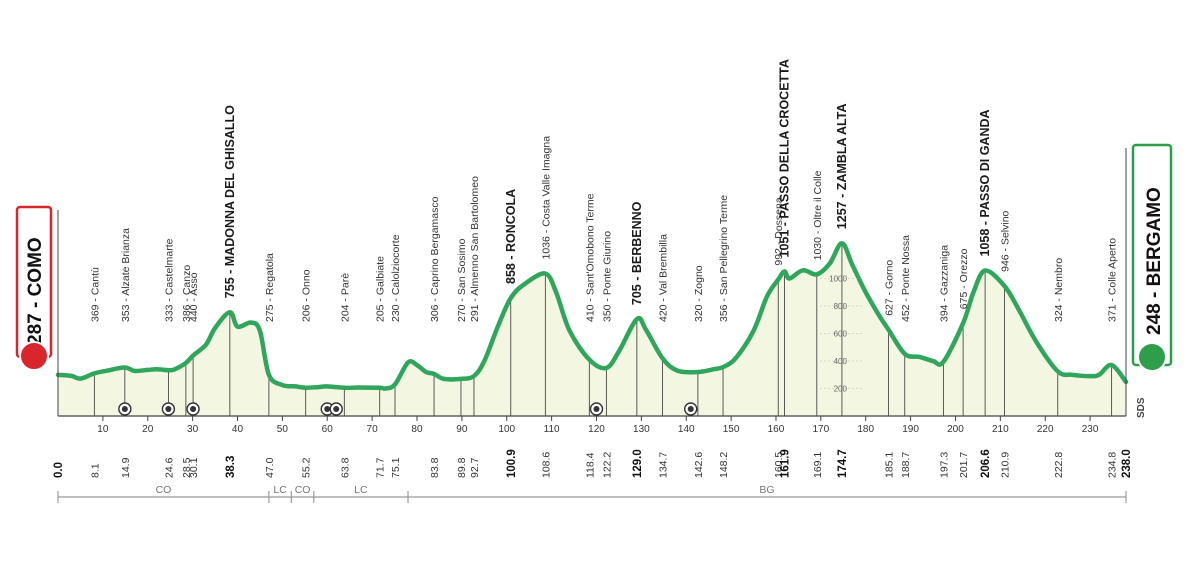  Describe the element at coordinates (373, 429) in the screenshot. I see `axis-tick-label-70: 70` at that location.